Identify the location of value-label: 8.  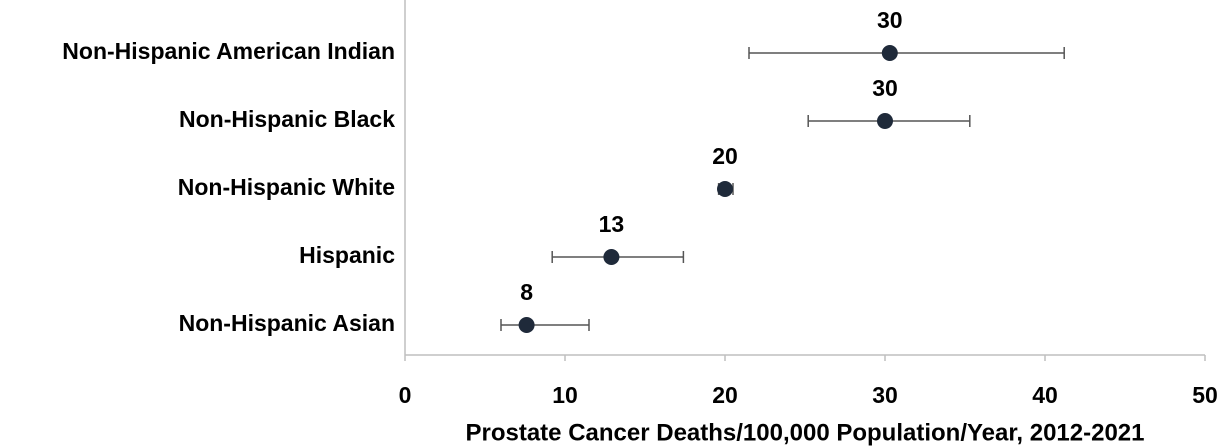
(526, 292).